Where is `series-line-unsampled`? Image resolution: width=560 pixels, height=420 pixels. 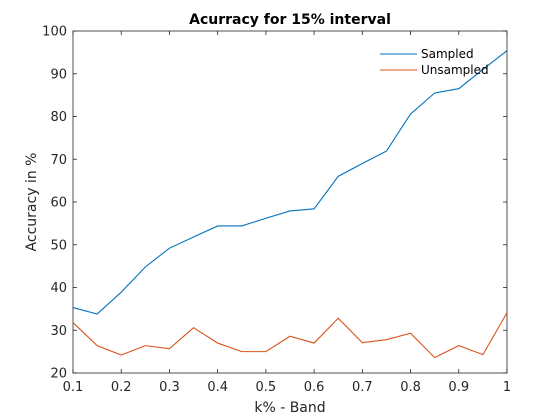 series-line-unsampled is located at coordinates (290, 335).